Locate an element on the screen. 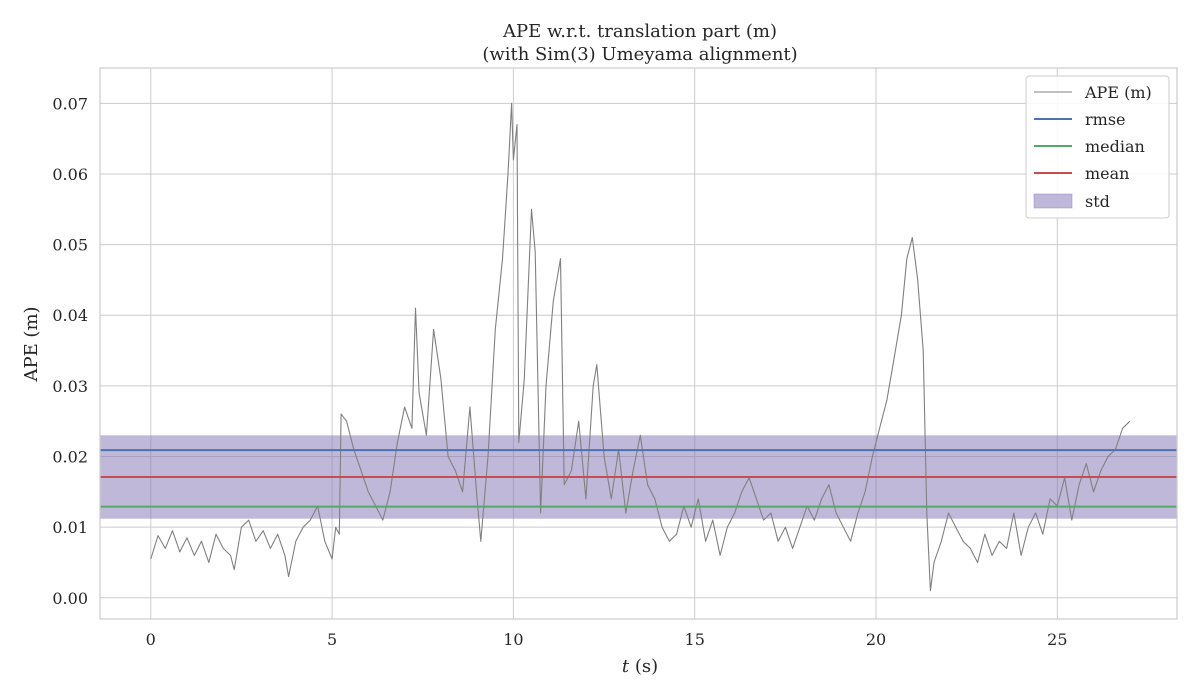 This screenshot has height=700, width=1200. chart-subtitle: (with Sim(3) Umeyama alignment) is located at coordinates (639, 54).